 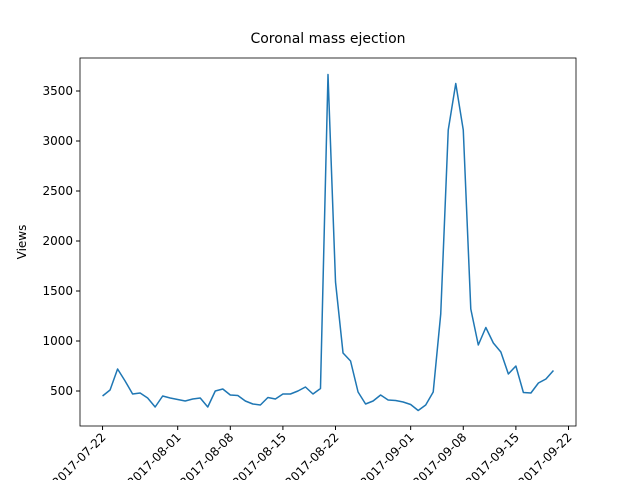 What do you see at coordinates (57, 91) in the screenshot?
I see `y-tick-label: 3500` at bounding box center [57, 91].